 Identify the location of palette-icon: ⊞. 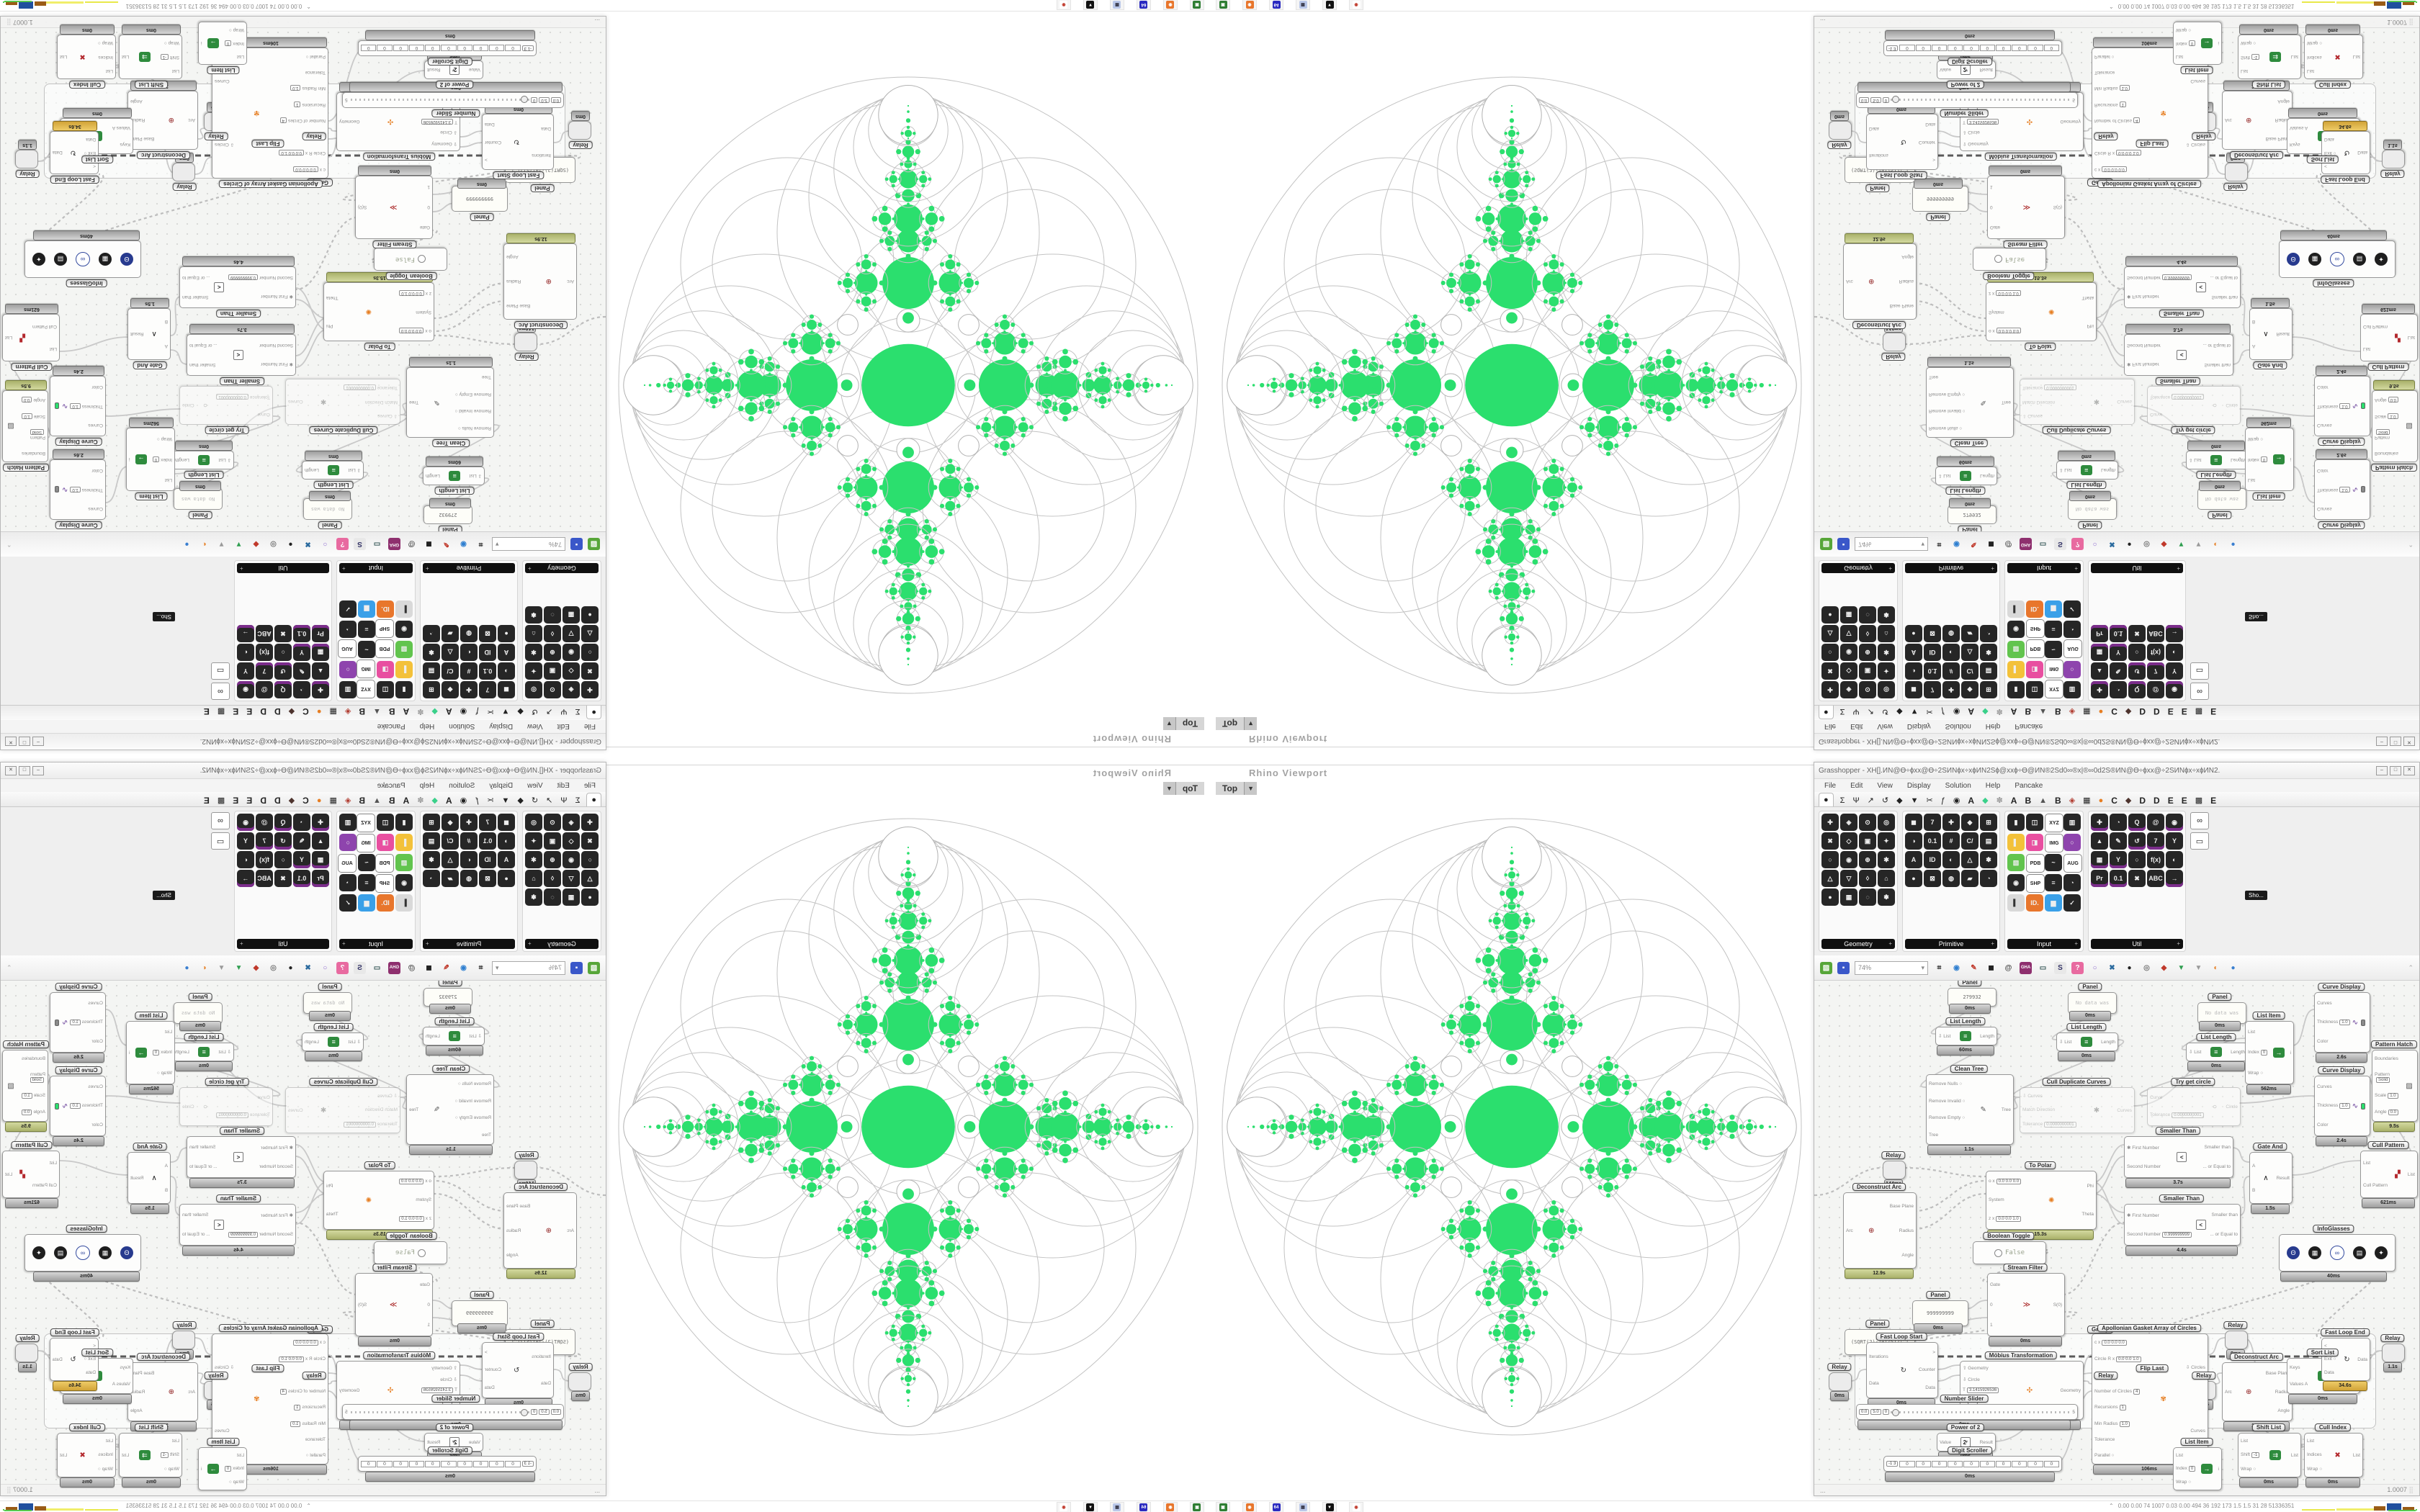
(431, 822).